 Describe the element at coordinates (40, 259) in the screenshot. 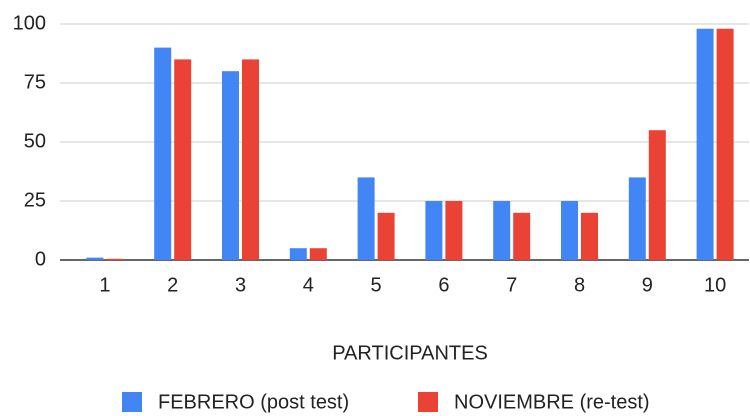

I see `y-tick-label: 0` at that location.